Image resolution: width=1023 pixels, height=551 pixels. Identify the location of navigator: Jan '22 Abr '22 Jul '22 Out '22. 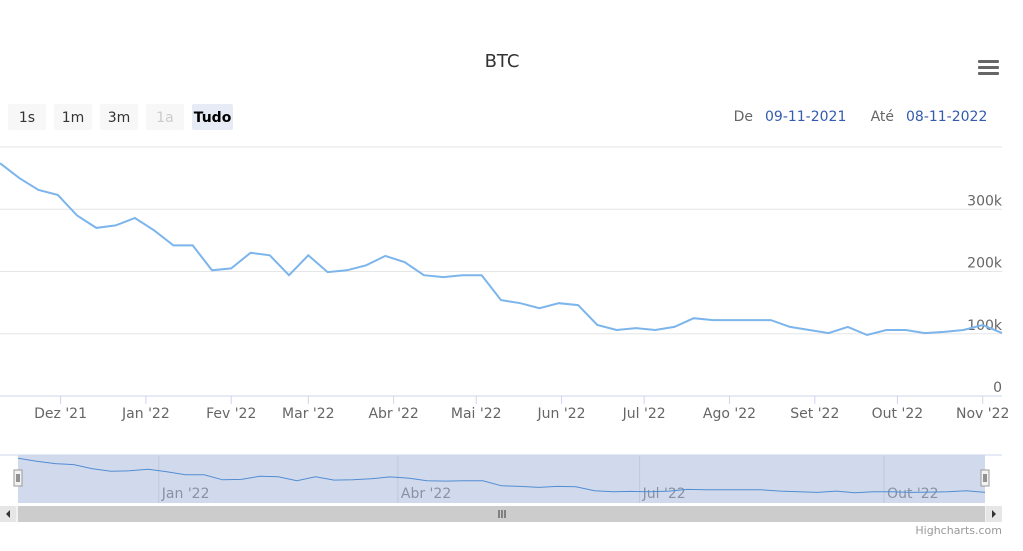
(501, 478).